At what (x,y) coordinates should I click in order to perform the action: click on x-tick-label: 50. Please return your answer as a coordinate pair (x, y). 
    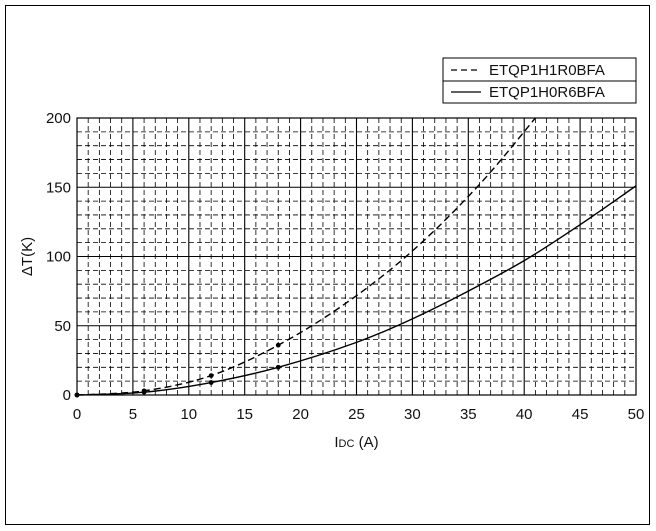
    Looking at the image, I should click on (636, 414).